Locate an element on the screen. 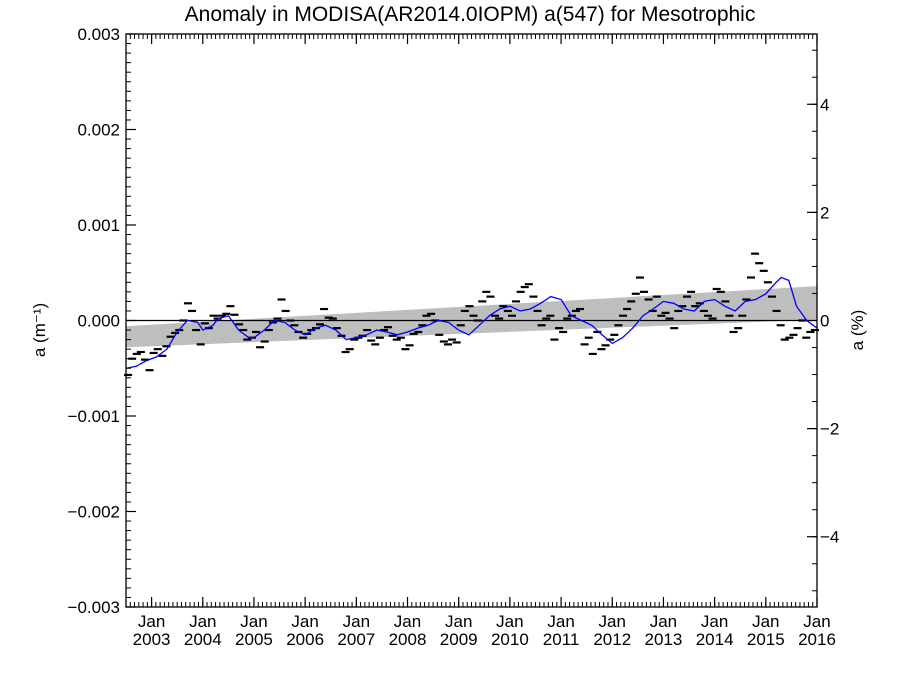 The image size is (900, 675). x-tick-label-year: 2010 is located at coordinates (510, 639).